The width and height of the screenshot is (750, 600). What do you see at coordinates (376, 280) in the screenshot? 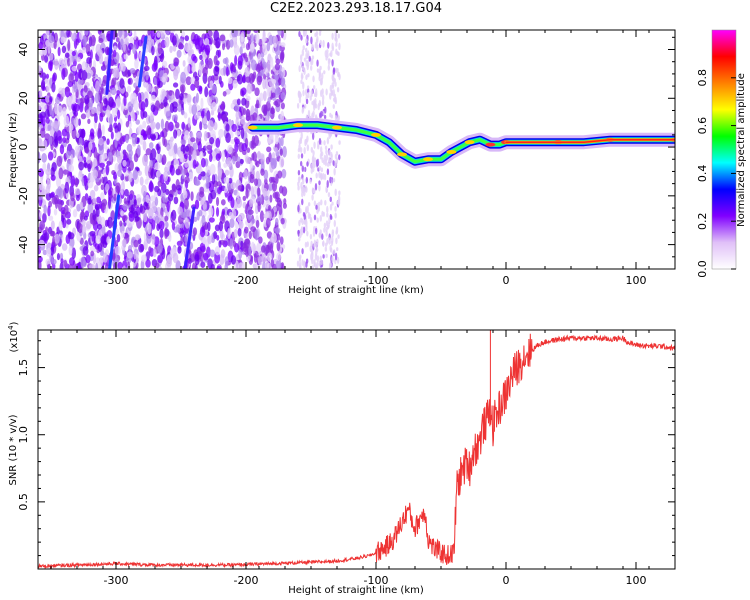
I see `x-tick-label: -100` at bounding box center [376, 280].